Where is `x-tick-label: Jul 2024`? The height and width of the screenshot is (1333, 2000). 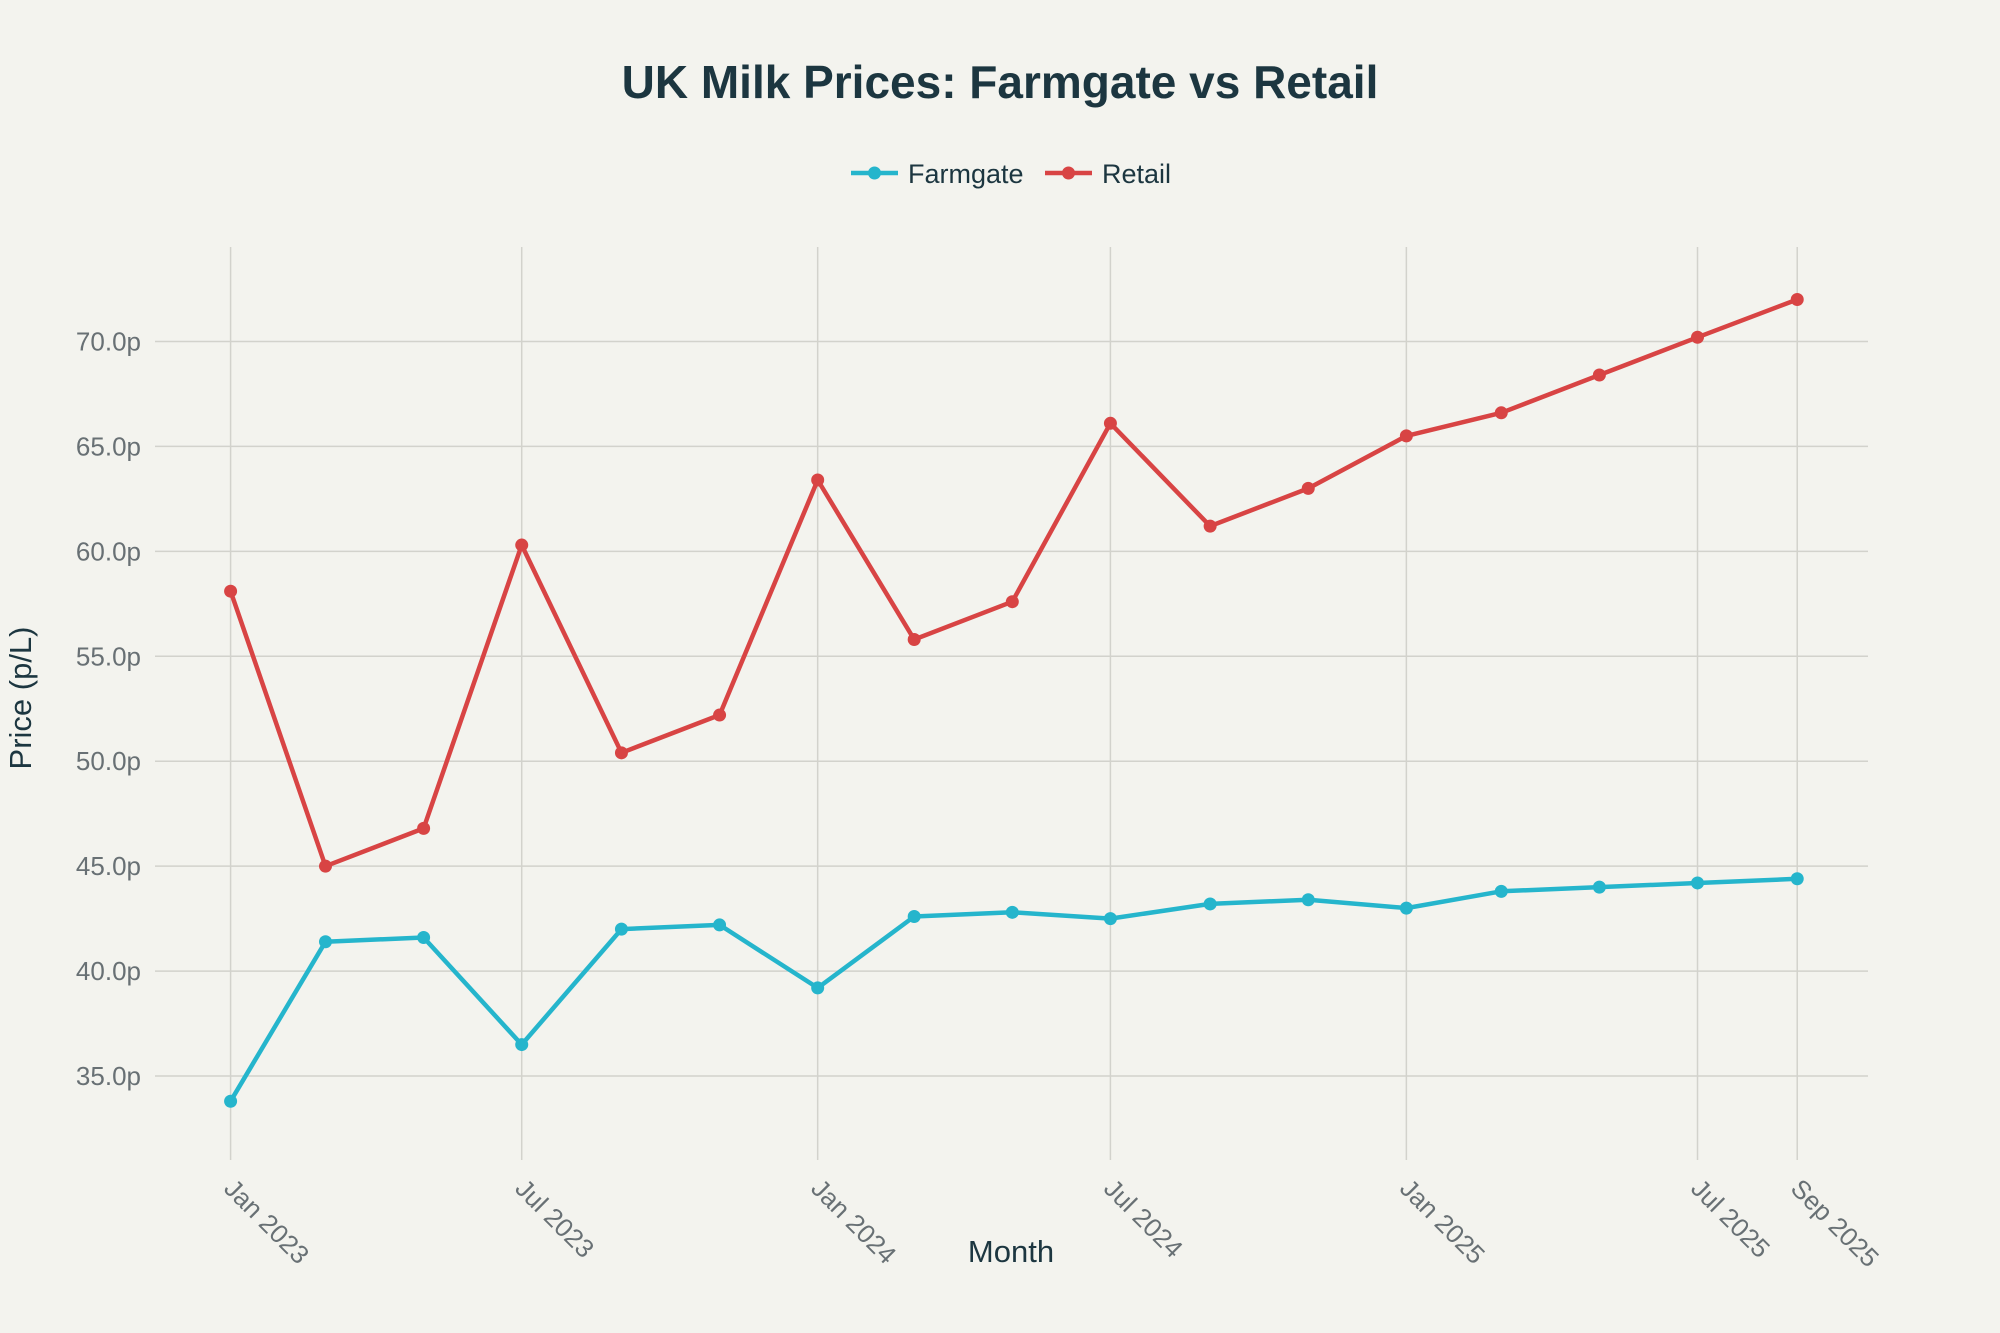
x-tick-label: Jul 2024 is located at coordinates (1143, 1218).